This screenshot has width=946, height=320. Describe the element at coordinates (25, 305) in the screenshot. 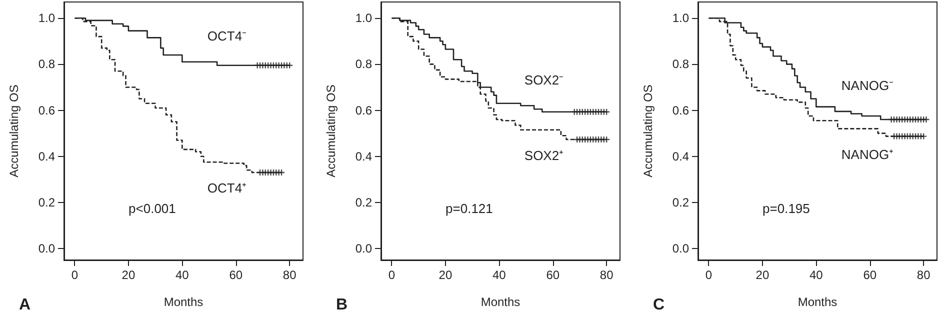

I see `text: A` at that location.